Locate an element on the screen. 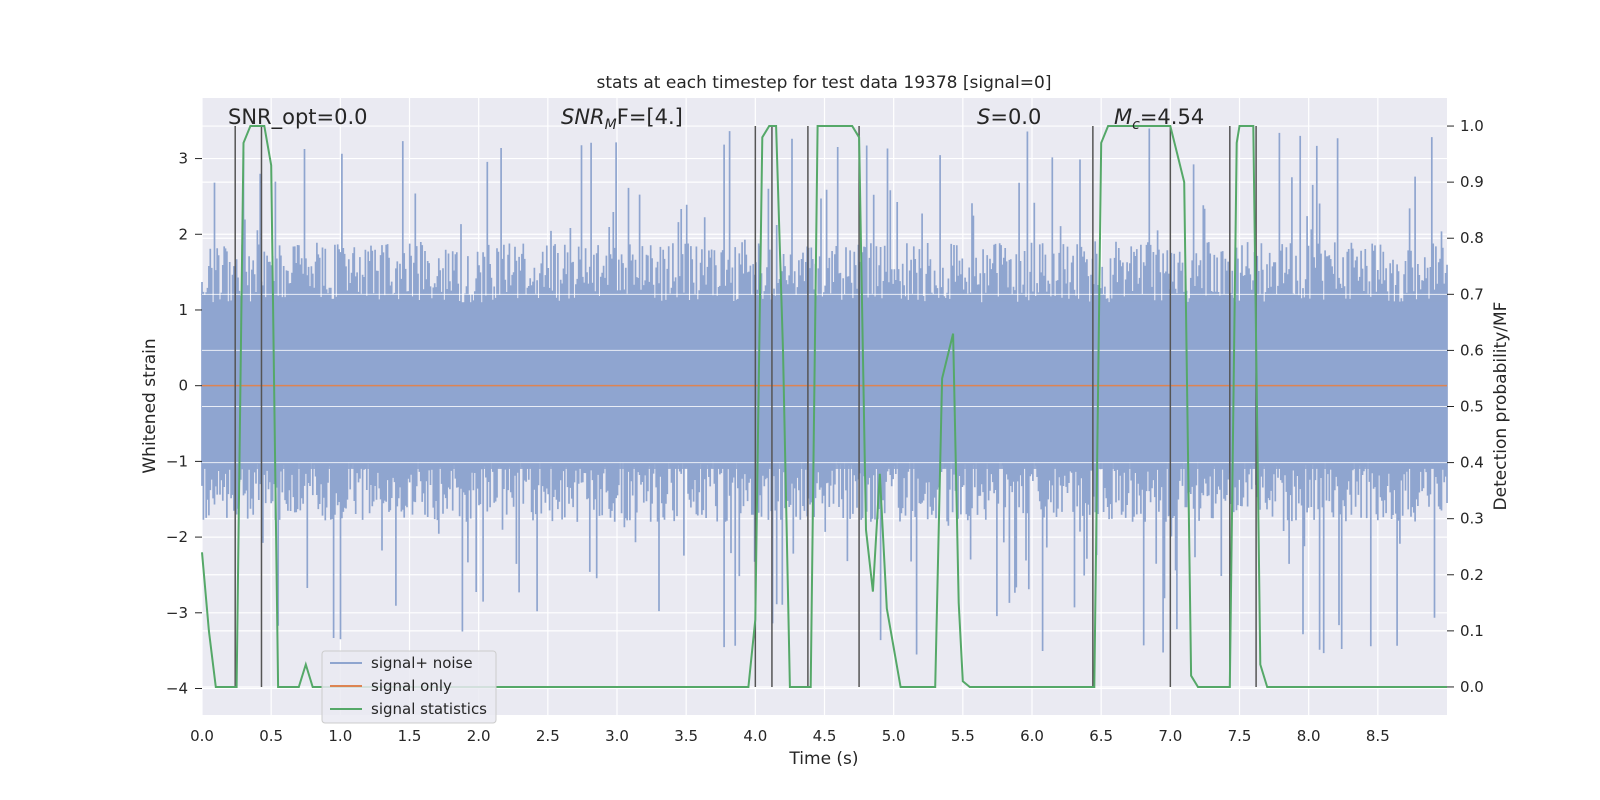 The image size is (1600, 800). y-left-tick-label: −2 is located at coordinates (177, 537).